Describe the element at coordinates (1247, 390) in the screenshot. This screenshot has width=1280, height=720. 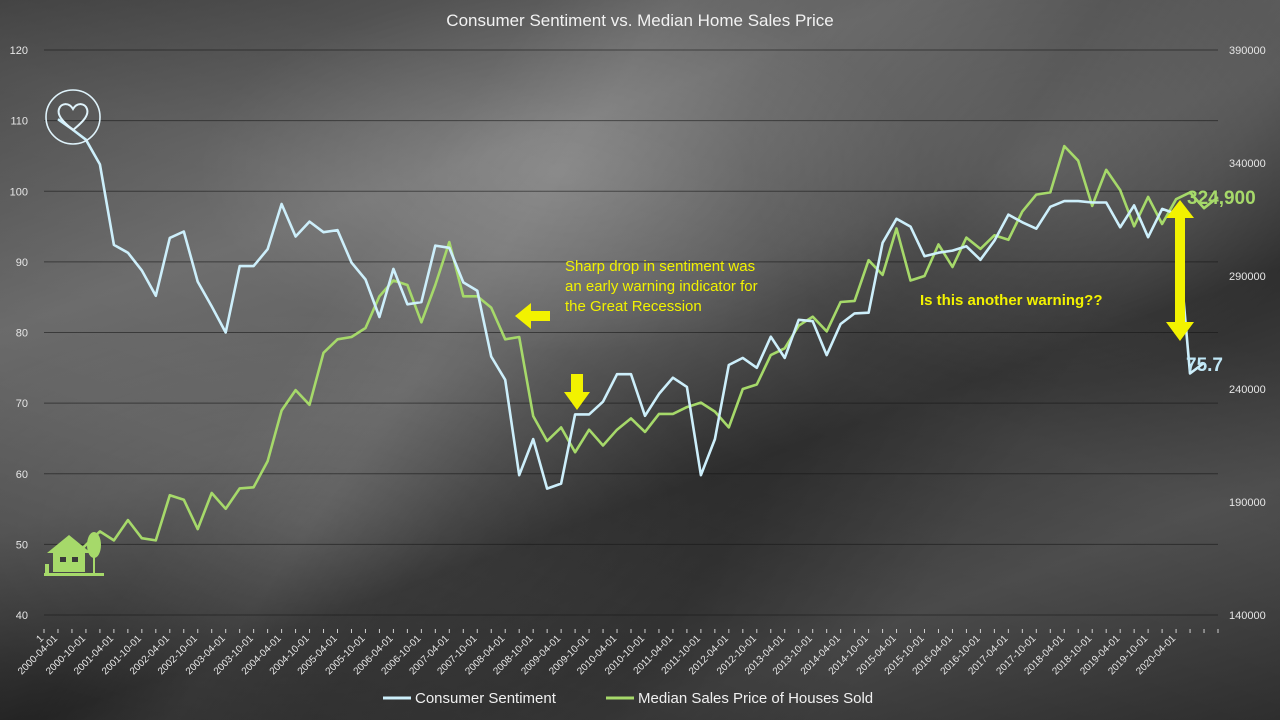
I see `right-tick-label: 240000` at that location.